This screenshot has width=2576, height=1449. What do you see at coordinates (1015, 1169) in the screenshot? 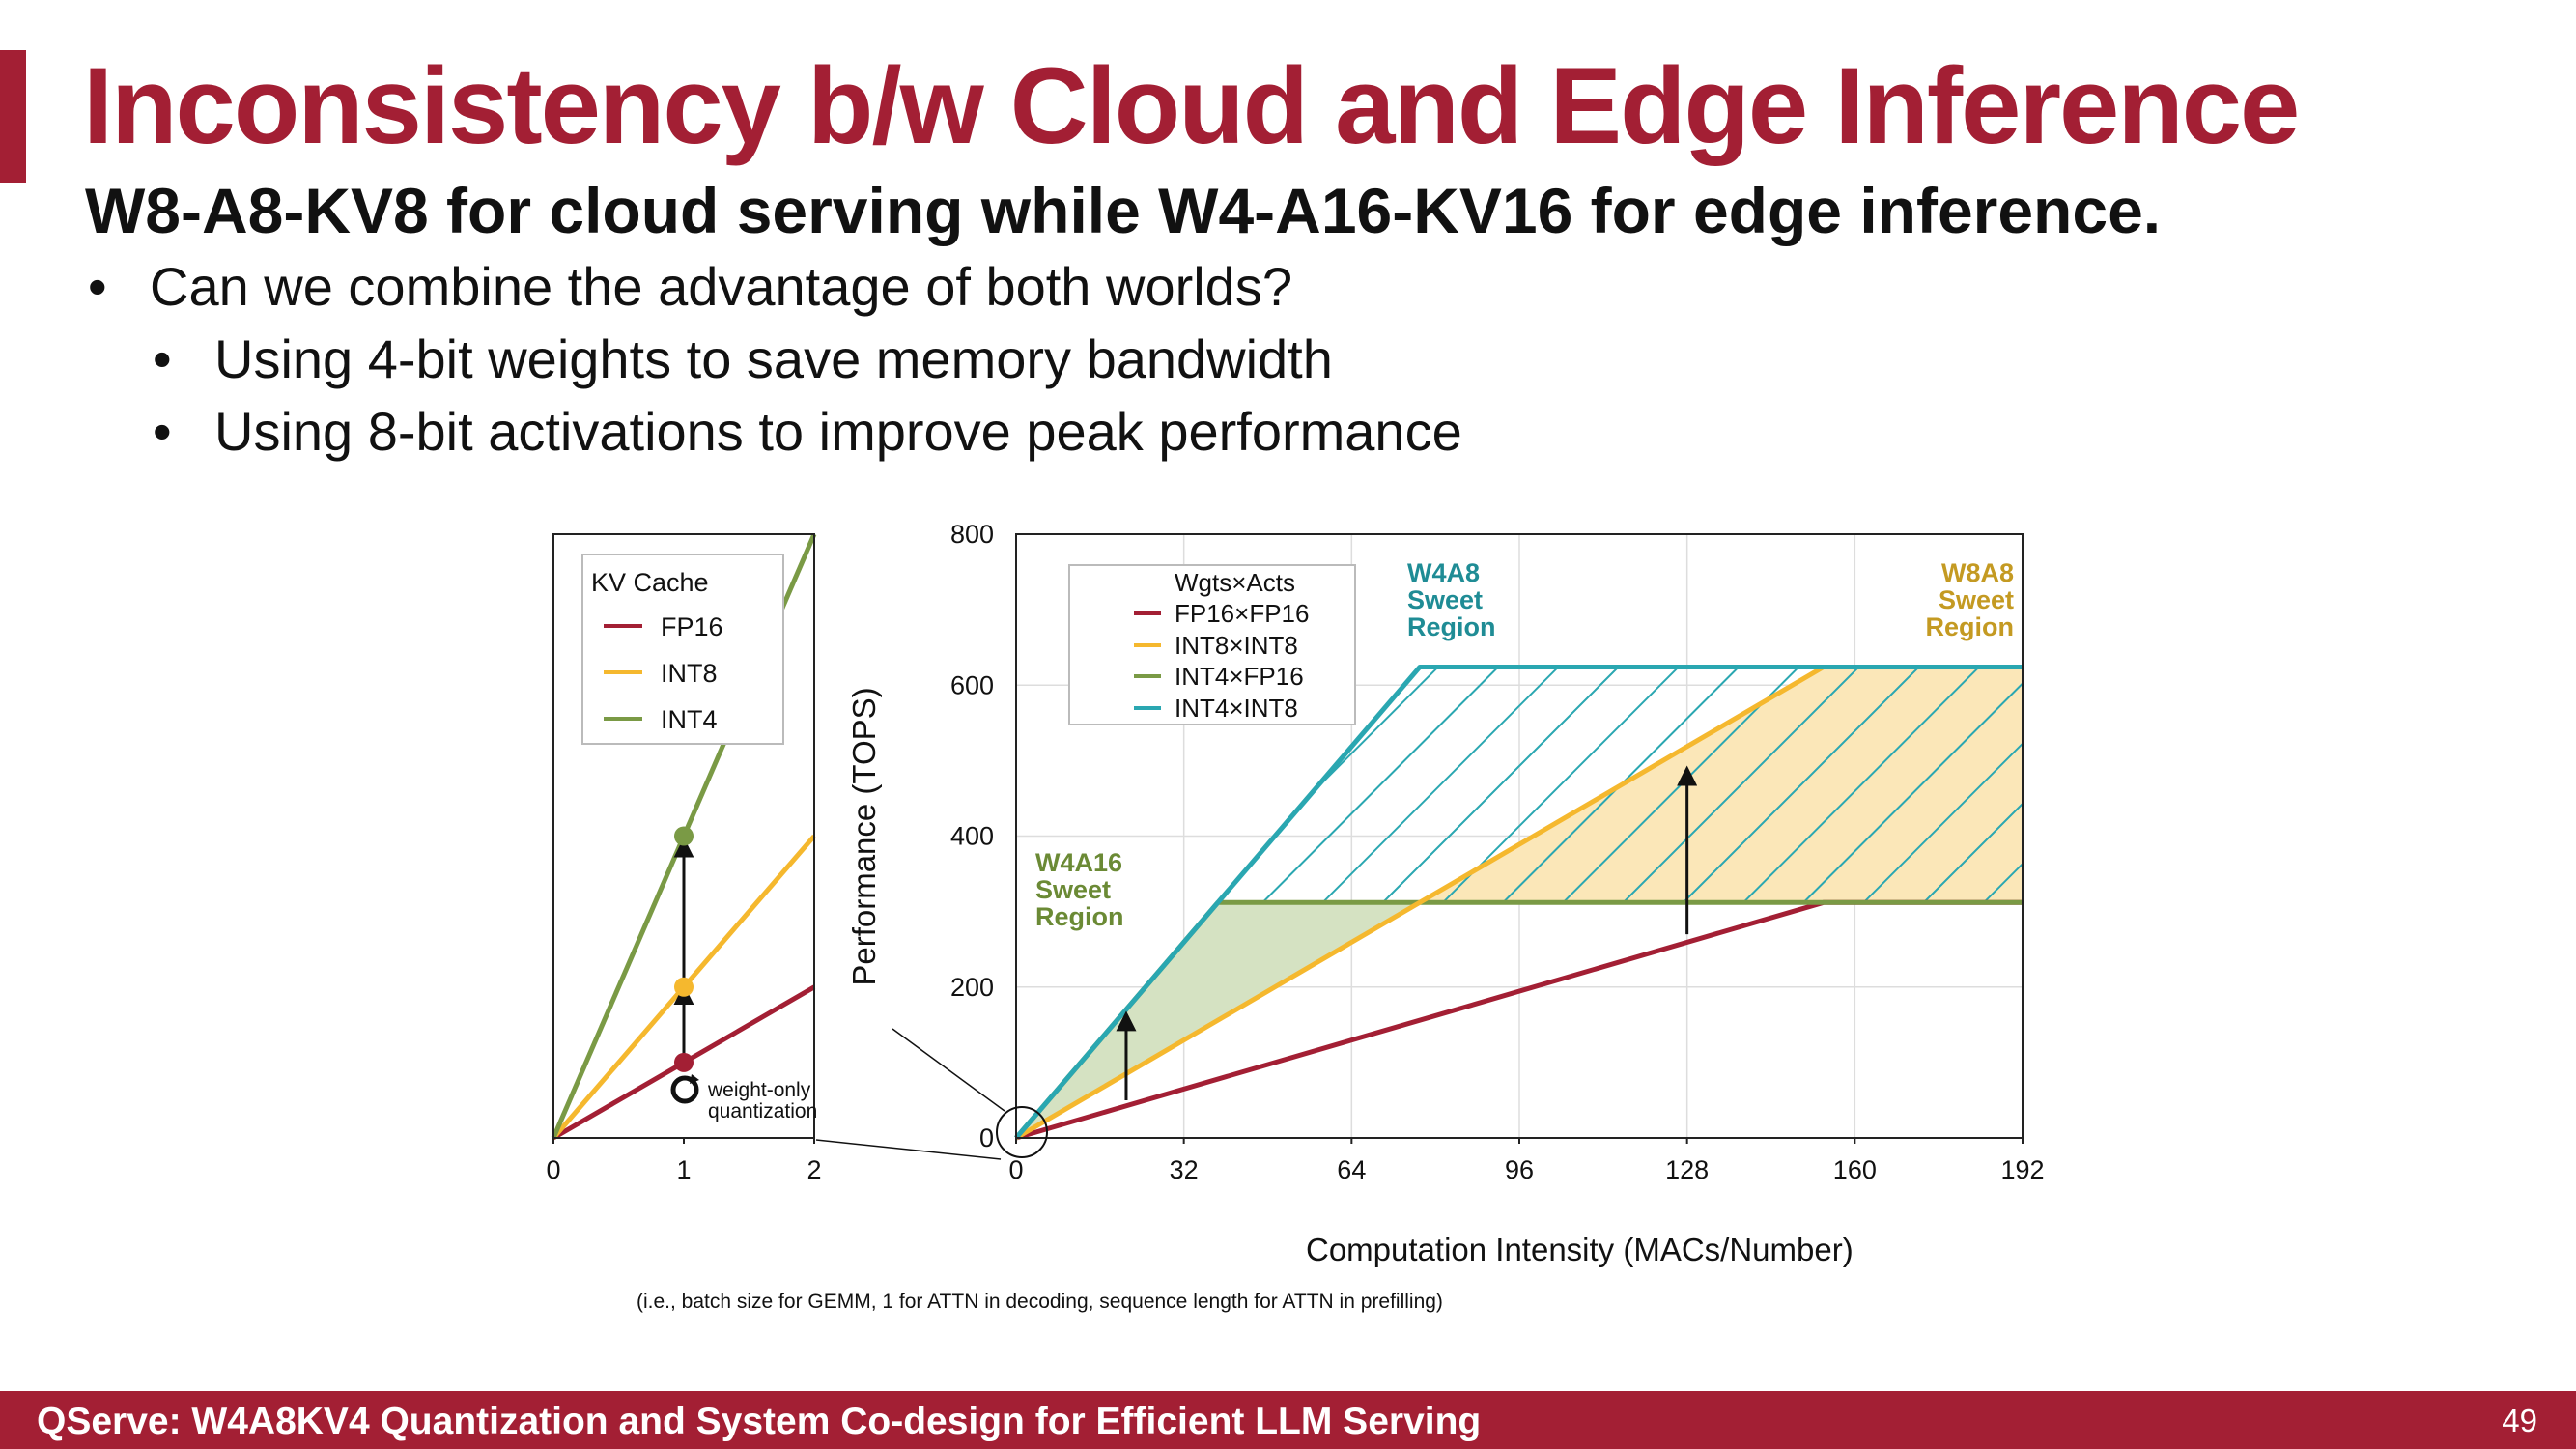
I see `x-tick-label: 0` at bounding box center [1015, 1169].